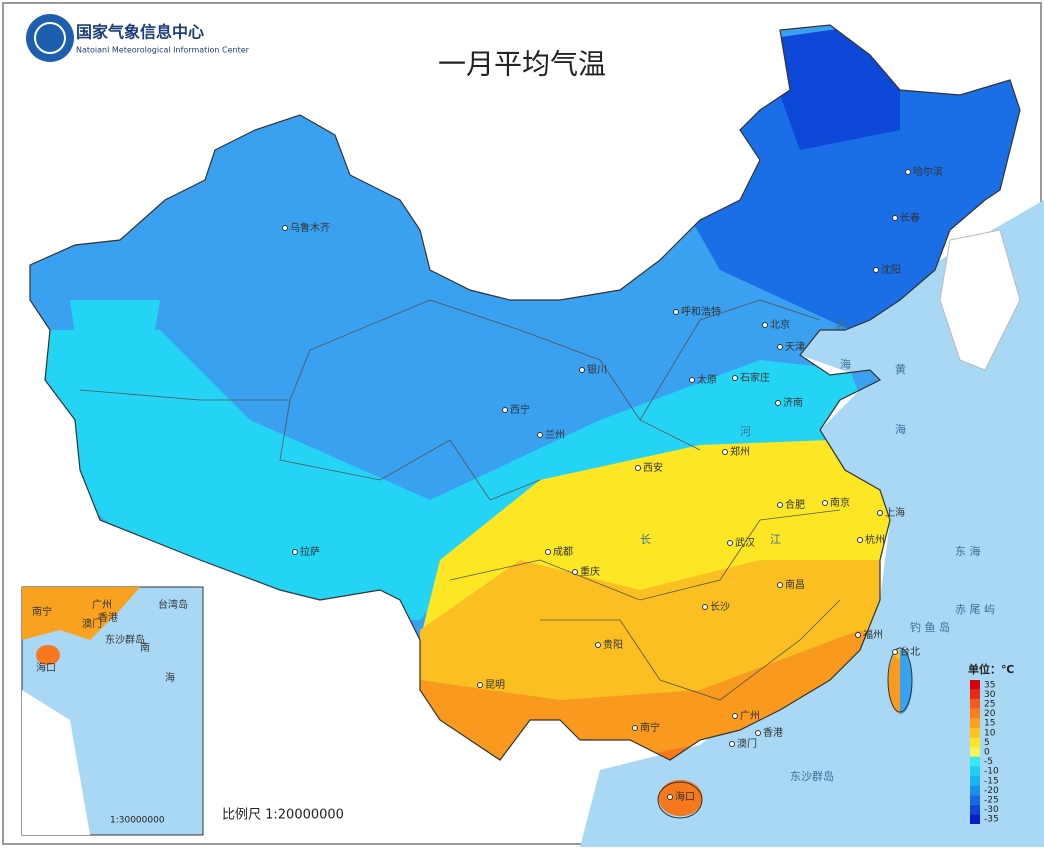  What do you see at coordinates (991, 669) in the screenshot?
I see `legend-title: 单位：℃` at bounding box center [991, 669].